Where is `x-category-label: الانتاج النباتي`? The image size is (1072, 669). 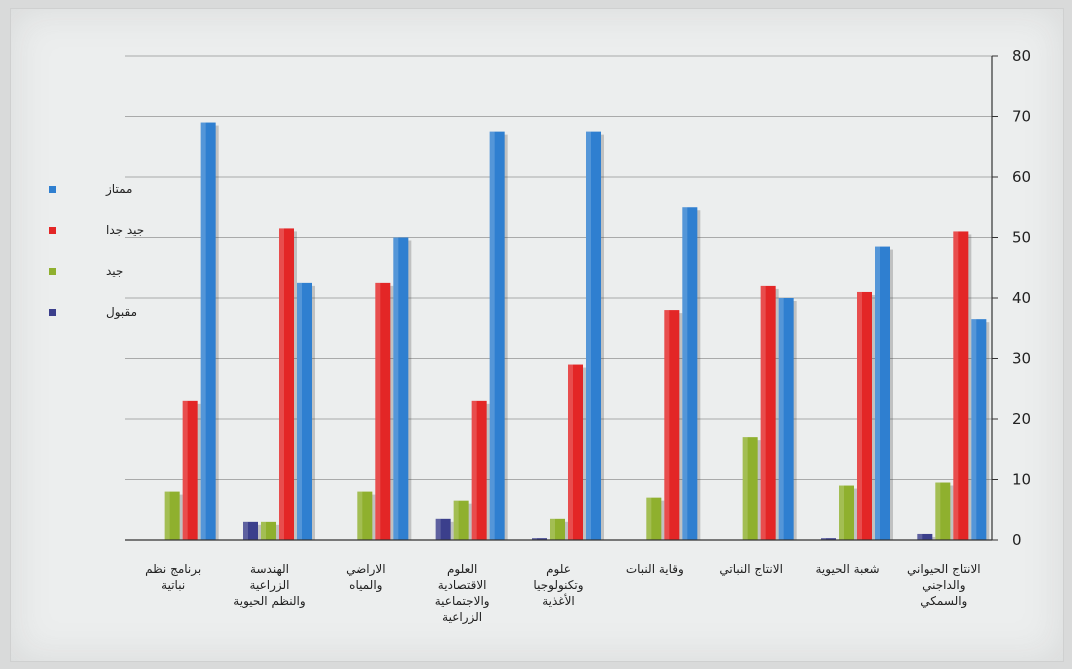 x-category-label: الانتاج النباتي is located at coordinates (751, 569).